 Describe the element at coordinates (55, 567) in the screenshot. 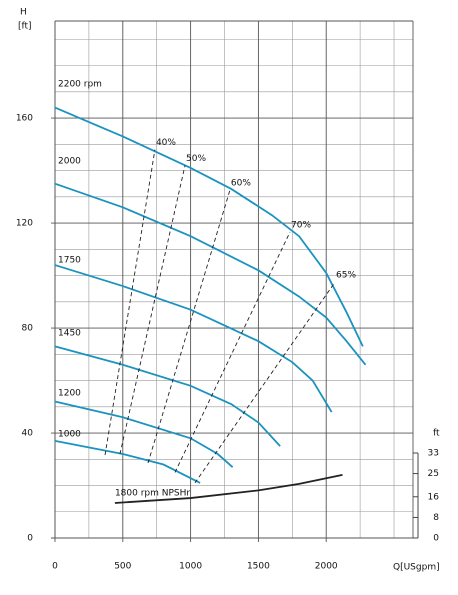

I see `x-tick-label: 0` at that location.